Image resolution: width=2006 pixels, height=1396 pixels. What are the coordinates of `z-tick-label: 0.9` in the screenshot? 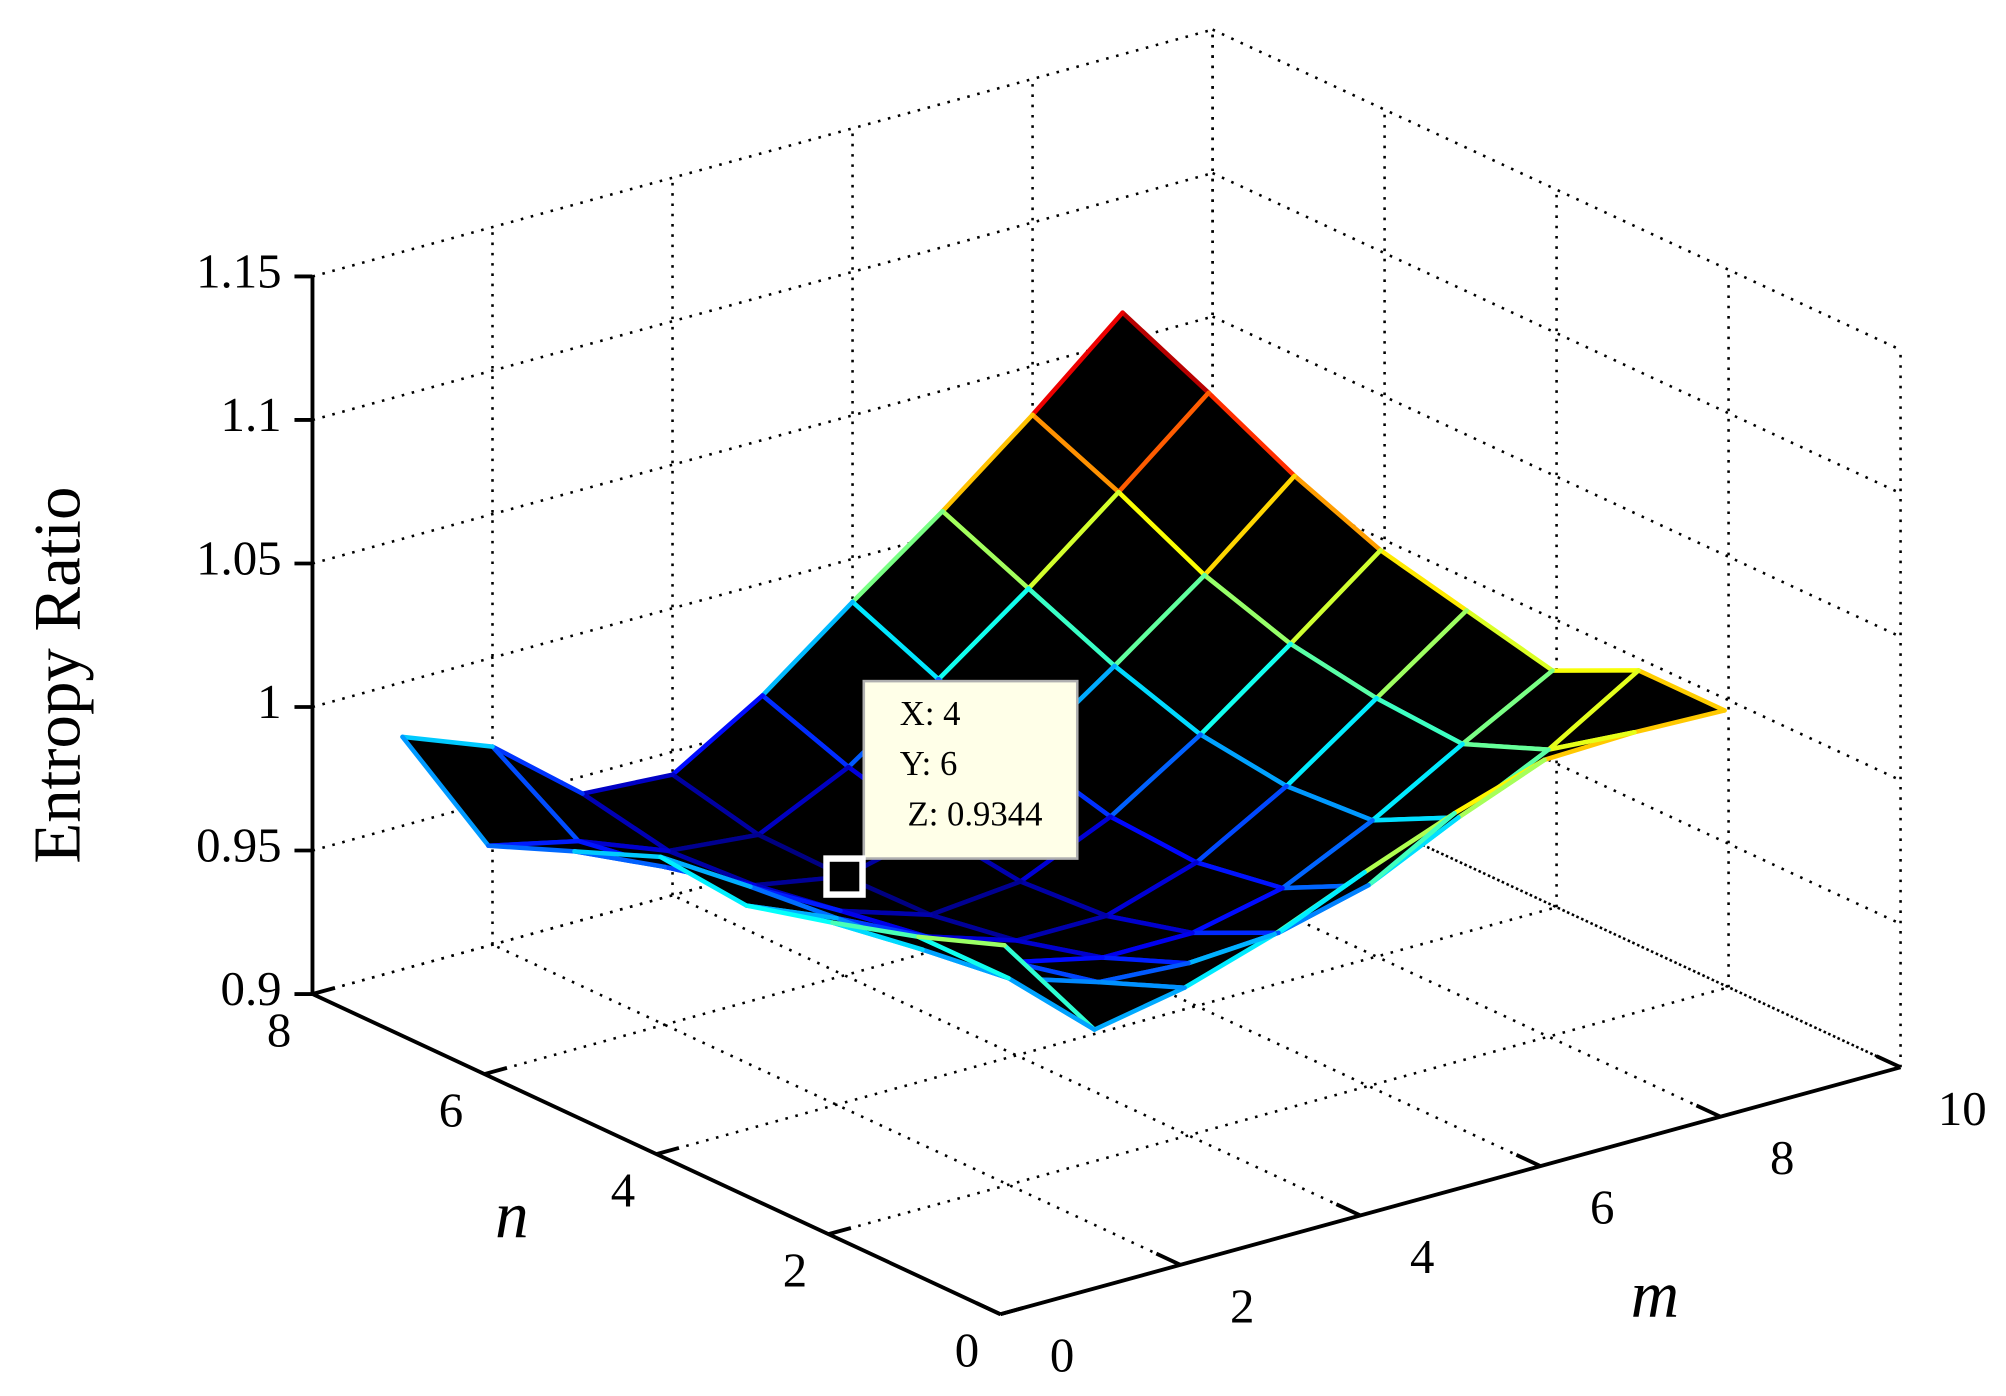 It's located at (251, 988).